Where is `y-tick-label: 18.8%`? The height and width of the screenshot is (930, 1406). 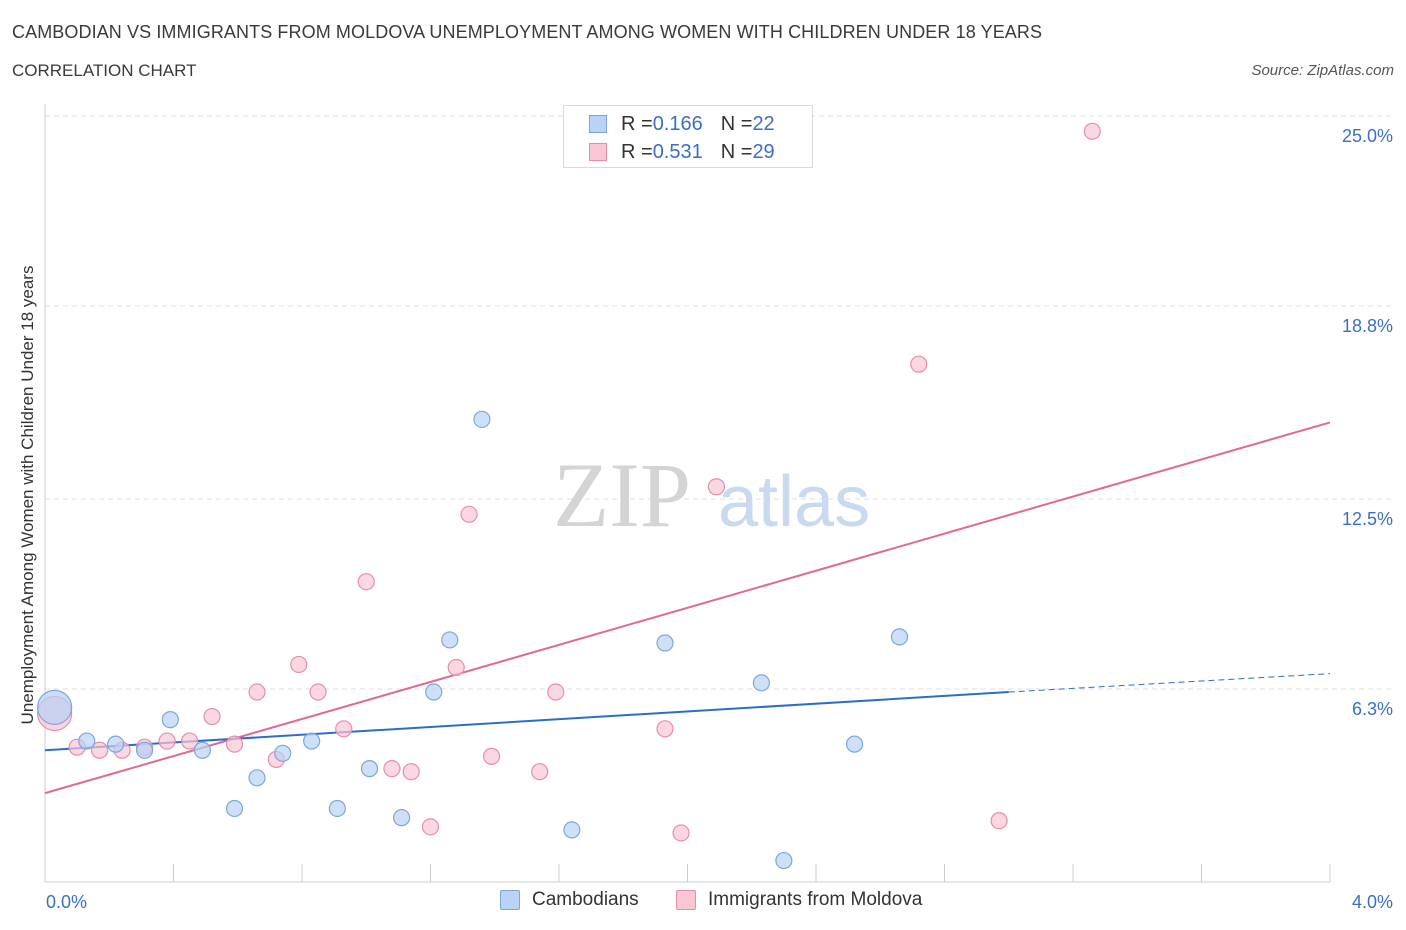 y-tick-label: 18.8% is located at coordinates (1367, 326).